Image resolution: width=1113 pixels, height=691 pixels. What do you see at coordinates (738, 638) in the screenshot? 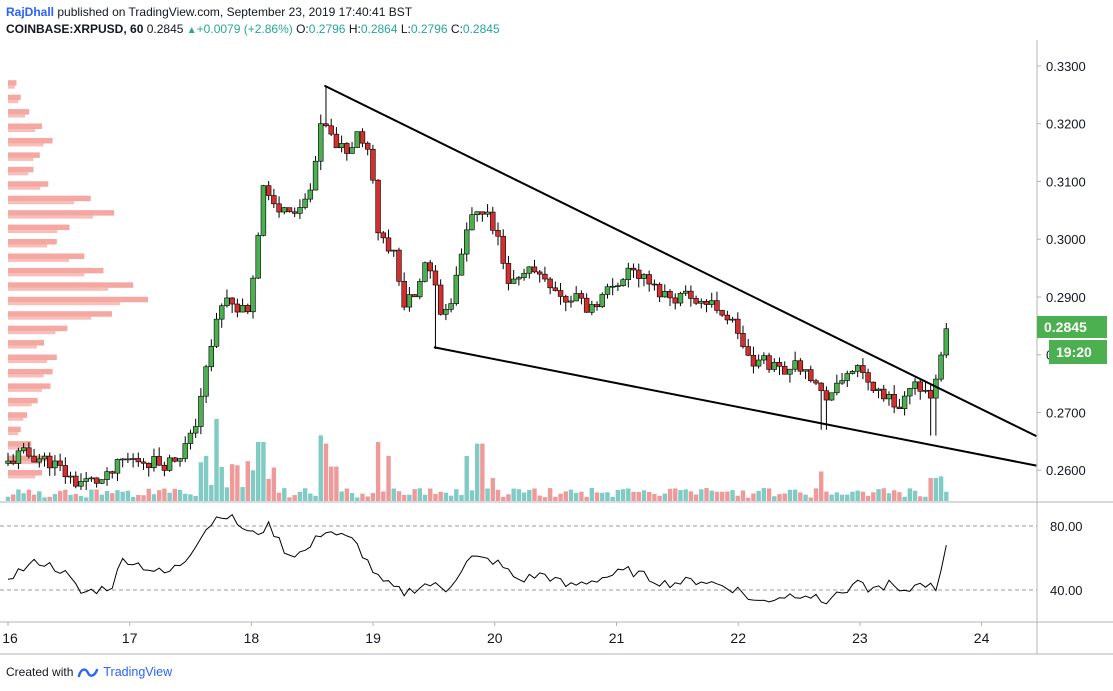
I see `time-tick-label: 22` at bounding box center [738, 638].